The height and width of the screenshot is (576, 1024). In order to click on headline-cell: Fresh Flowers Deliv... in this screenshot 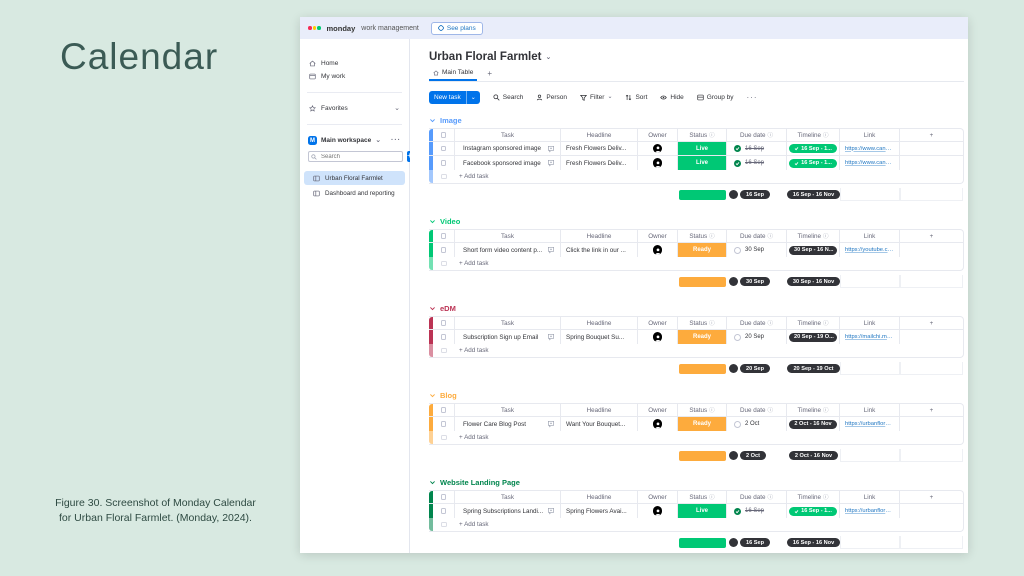, I will do `click(599, 148)`.